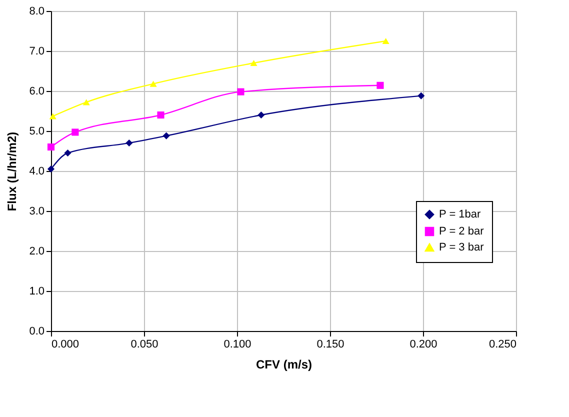 This screenshot has height=417, width=569. Describe the element at coordinates (330, 344) in the screenshot. I see `x-tick-label: 0.150` at that location.